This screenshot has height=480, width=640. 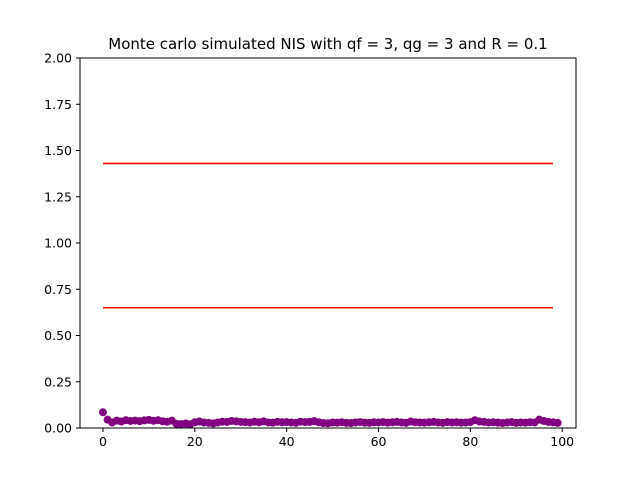 I want to click on y-tick-label: 0.25, so click(x=58, y=381).